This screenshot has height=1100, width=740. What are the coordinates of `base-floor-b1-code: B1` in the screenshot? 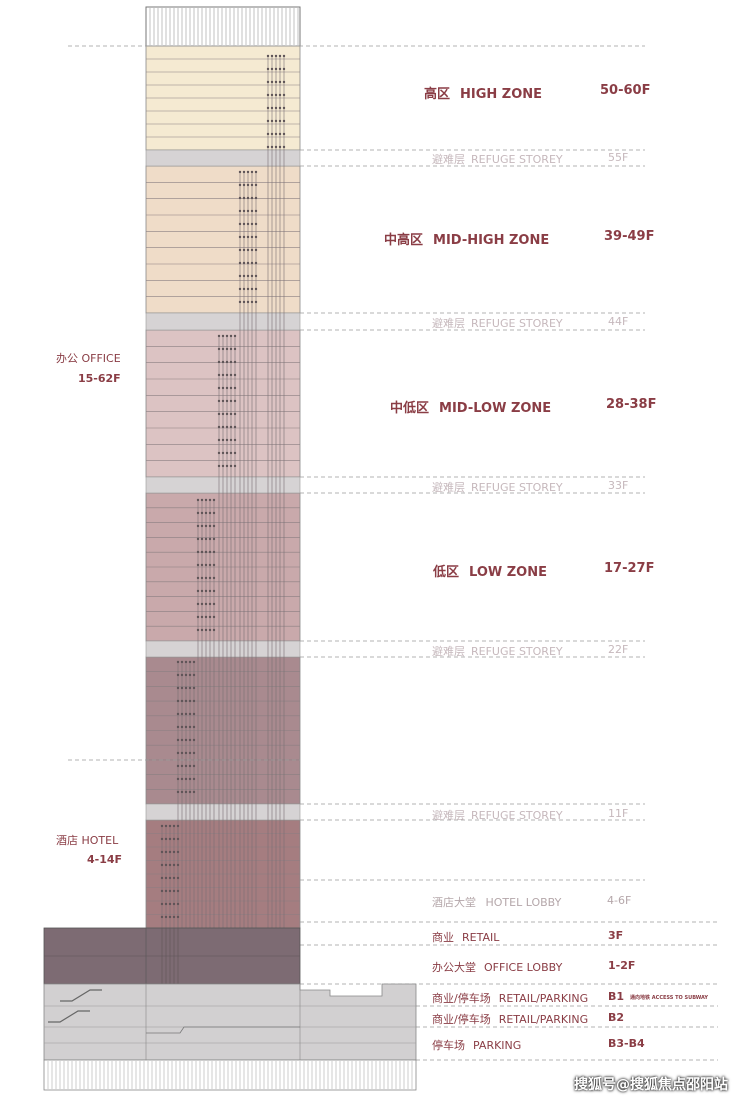 It's located at (616, 996).